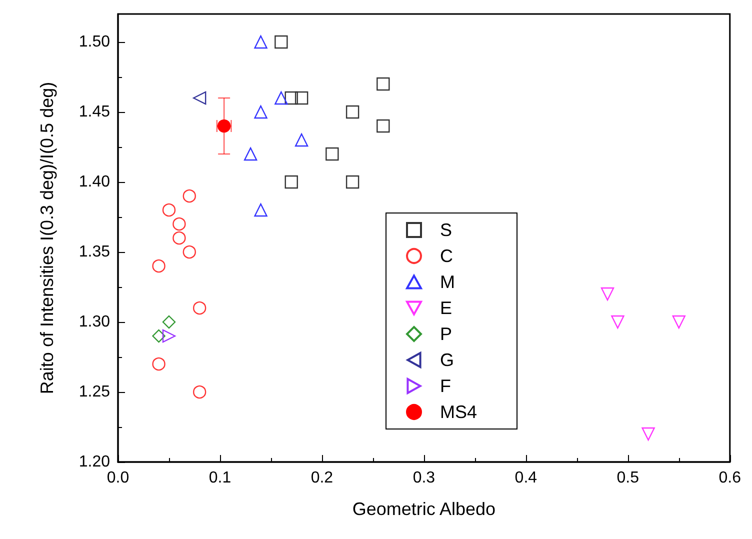  I want to click on legend-label: MS4, so click(459, 412).